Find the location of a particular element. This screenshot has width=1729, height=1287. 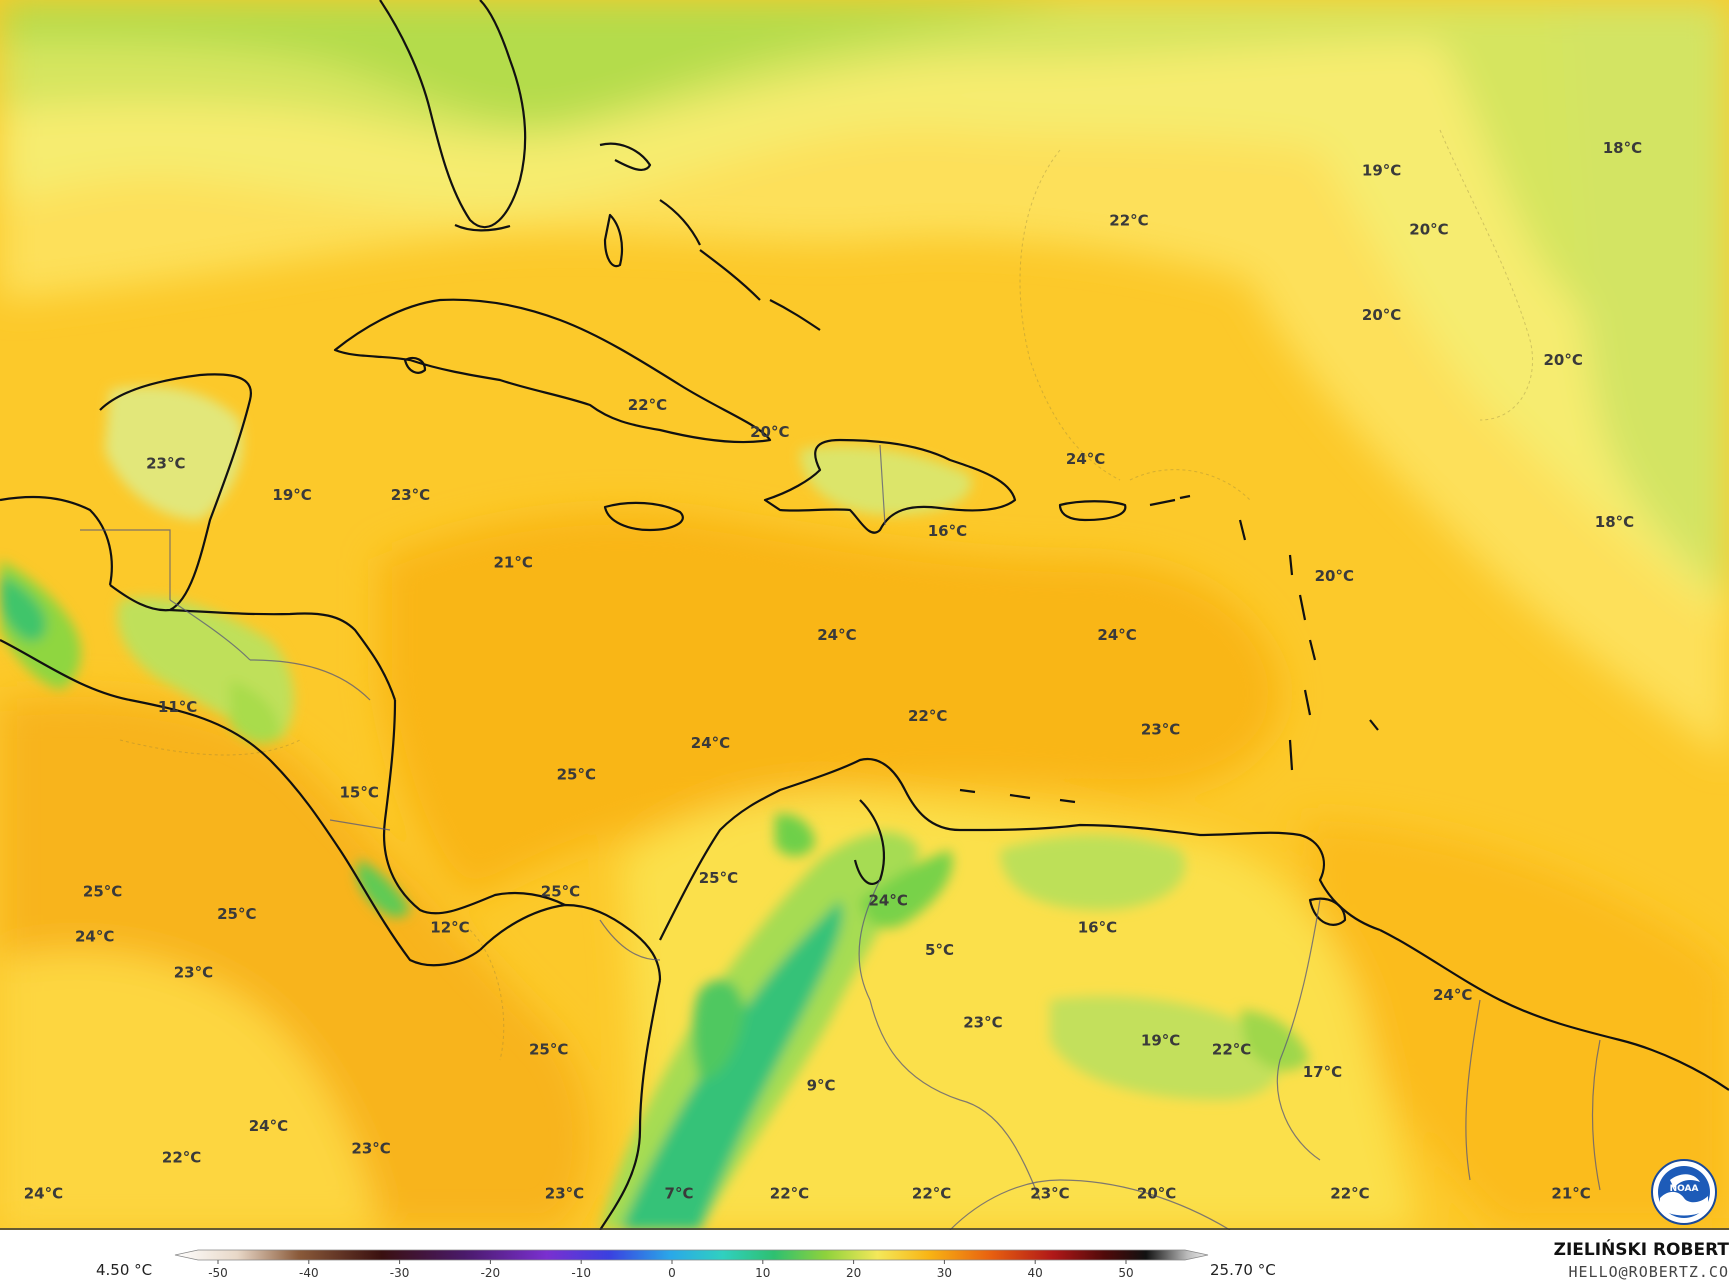

colorbar-bar is located at coordinates (691, 1255).